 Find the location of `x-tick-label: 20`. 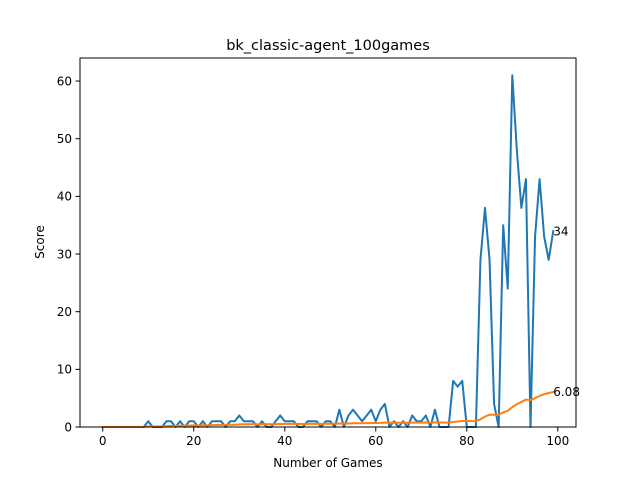

x-tick-label: 20 is located at coordinates (193, 441).